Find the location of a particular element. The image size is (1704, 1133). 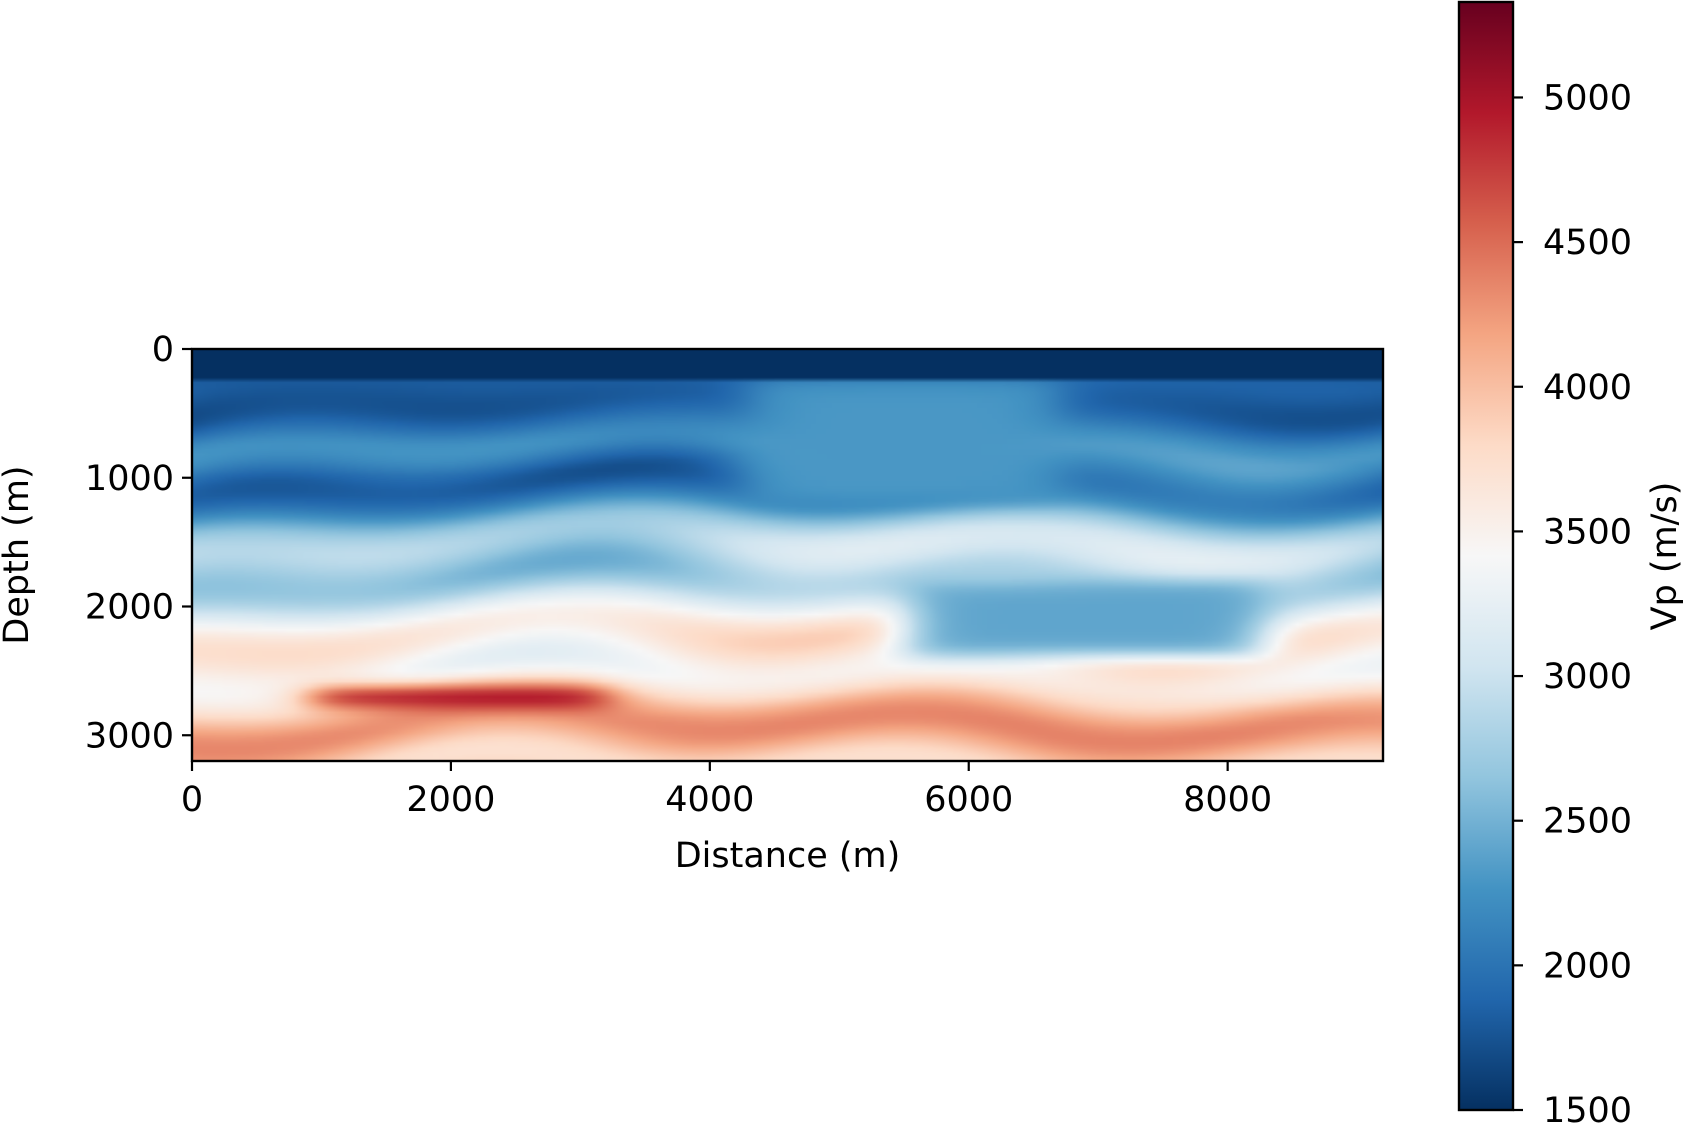

x-axis-label: Distance (m) is located at coordinates (788, 856).